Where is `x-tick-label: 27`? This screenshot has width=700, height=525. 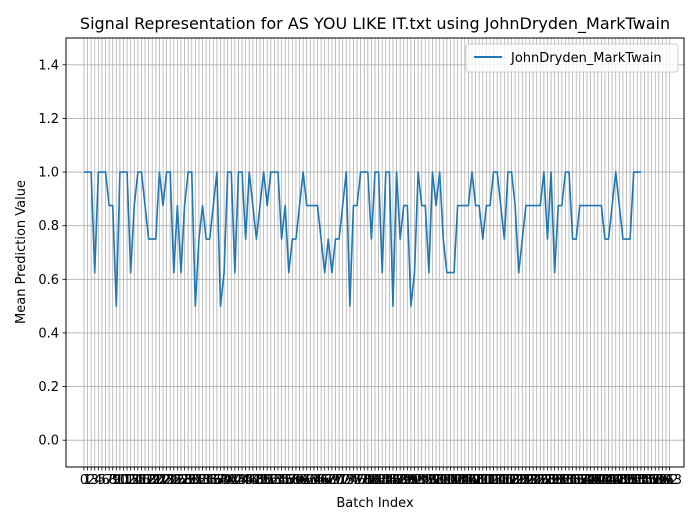 x-tick-label: 27 is located at coordinates (181, 480).